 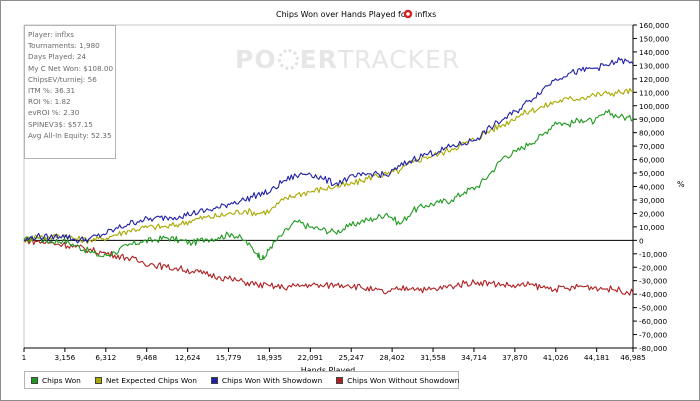 What do you see at coordinates (654, 25) in the screenshot?
I see `y-tick-label: 160,000` at bounding box center [654, 25].